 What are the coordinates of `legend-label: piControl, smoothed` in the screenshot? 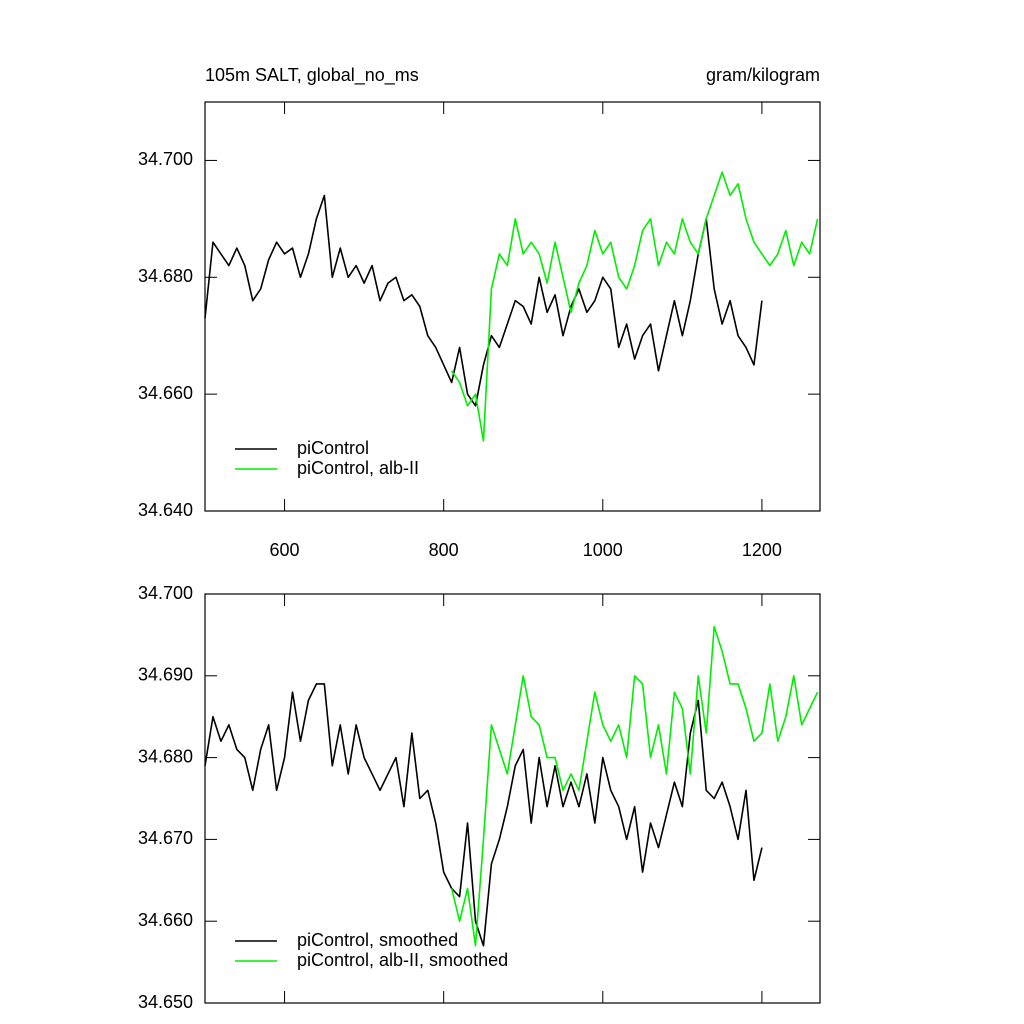 It's located at (377, 940).